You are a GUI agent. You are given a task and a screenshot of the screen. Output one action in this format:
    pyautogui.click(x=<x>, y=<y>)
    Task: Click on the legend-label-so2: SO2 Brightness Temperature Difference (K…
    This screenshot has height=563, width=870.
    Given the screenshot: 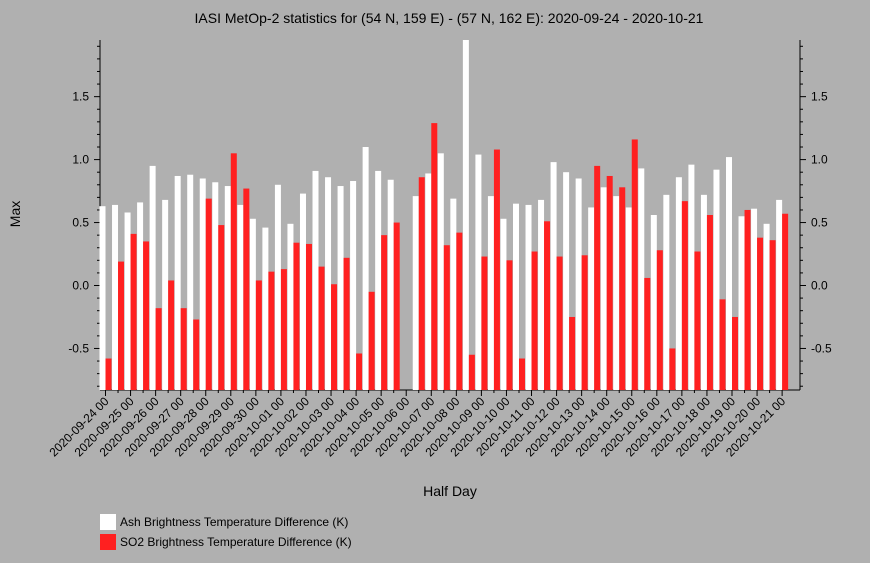 What is the action you would take?
    pyautogui.click(x=236, y=542)
    